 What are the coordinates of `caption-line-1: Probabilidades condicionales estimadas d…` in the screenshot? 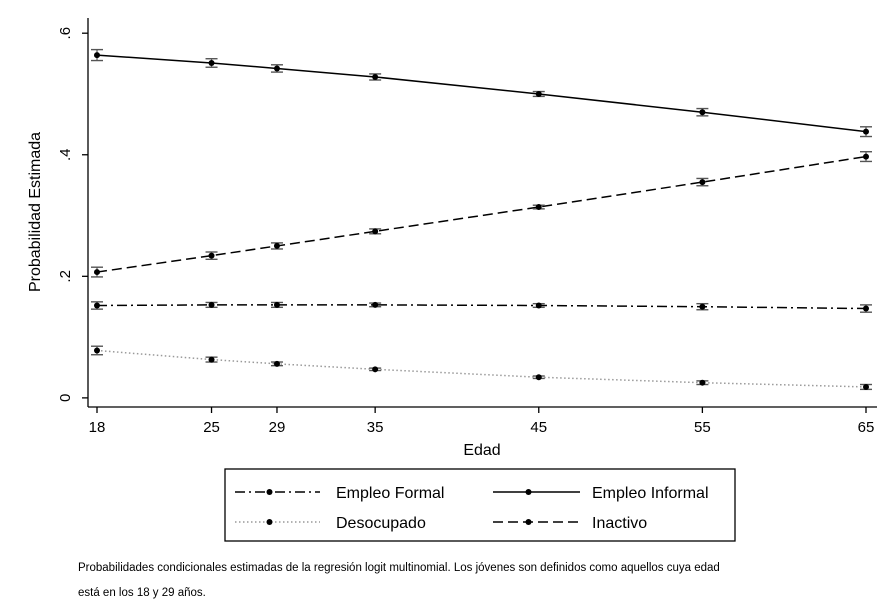 It's located at (399, 568).